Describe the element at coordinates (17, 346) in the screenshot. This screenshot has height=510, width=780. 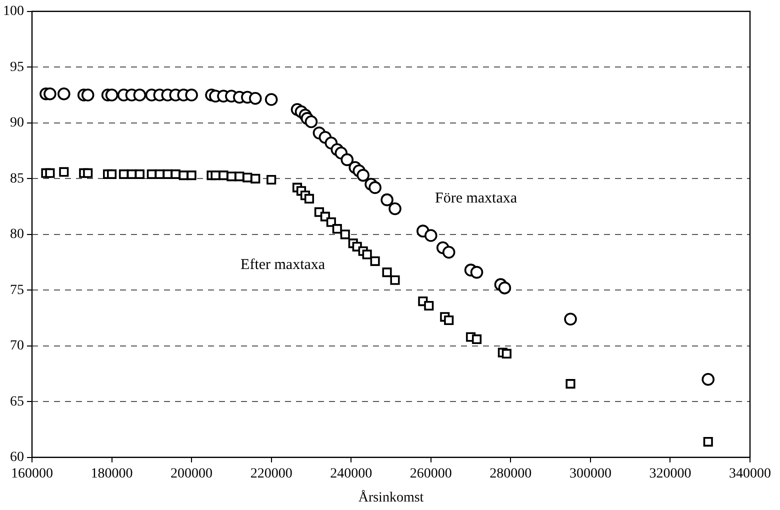
I see `y-tick-label: 70` at that location.